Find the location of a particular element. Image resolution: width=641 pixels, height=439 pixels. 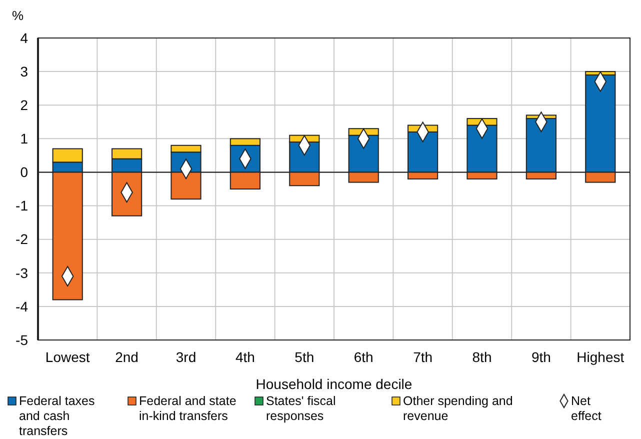

x-tick-label: 7th is located at coordinates (423, 357).